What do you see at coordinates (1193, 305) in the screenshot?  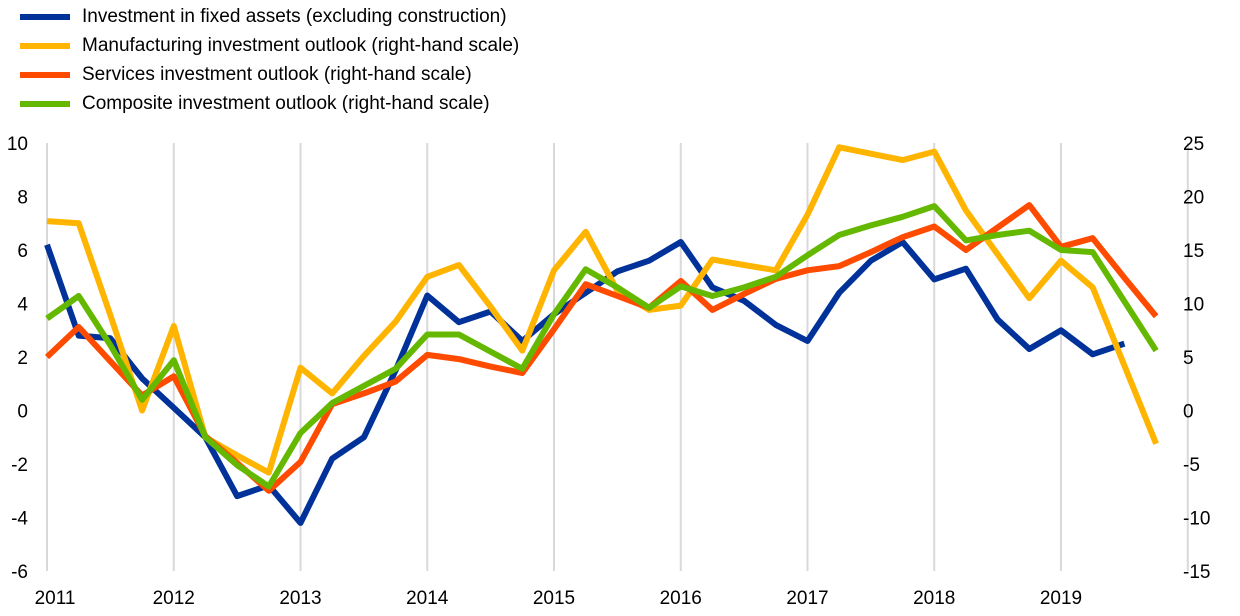 I see `right-tick-label: 10` at bounding box center [1193, 305].